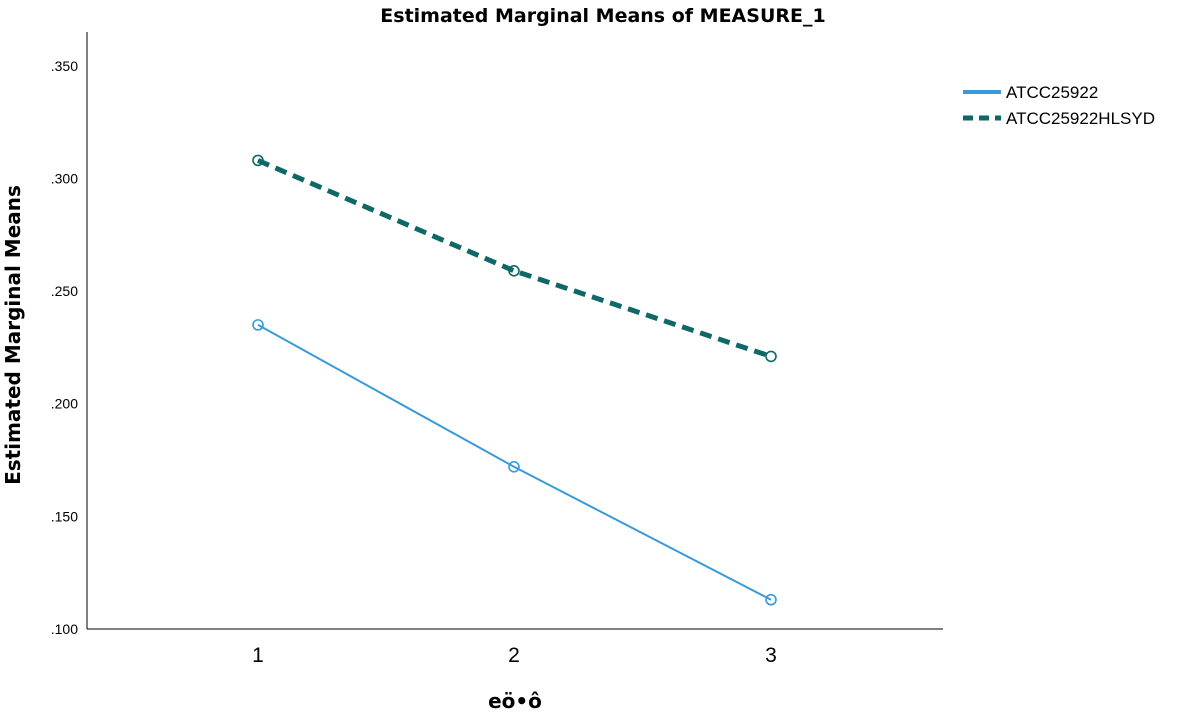  I want to click on y-tick-label: .150, so click(64, 516).